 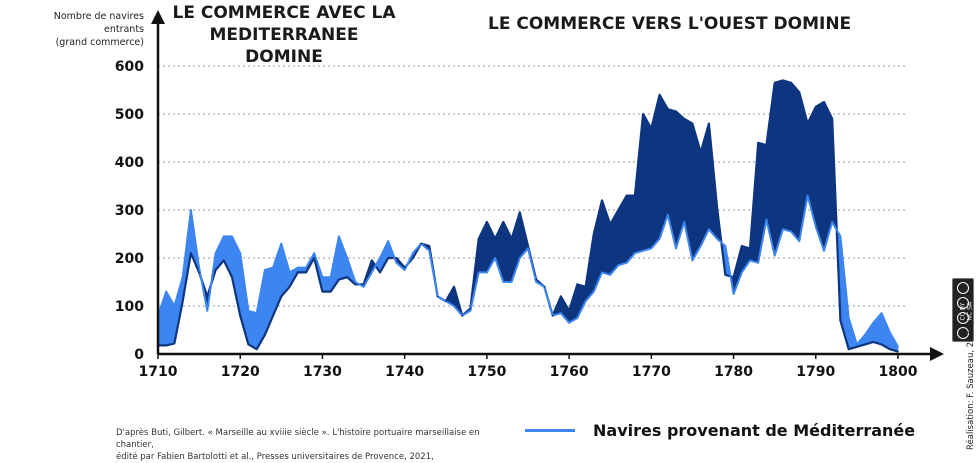 What do you see at coordinates (98, 23) in the screenshot?
I see `y-axis-label-line1: Nombre de navires entrants` at bounding box center [98, 23].